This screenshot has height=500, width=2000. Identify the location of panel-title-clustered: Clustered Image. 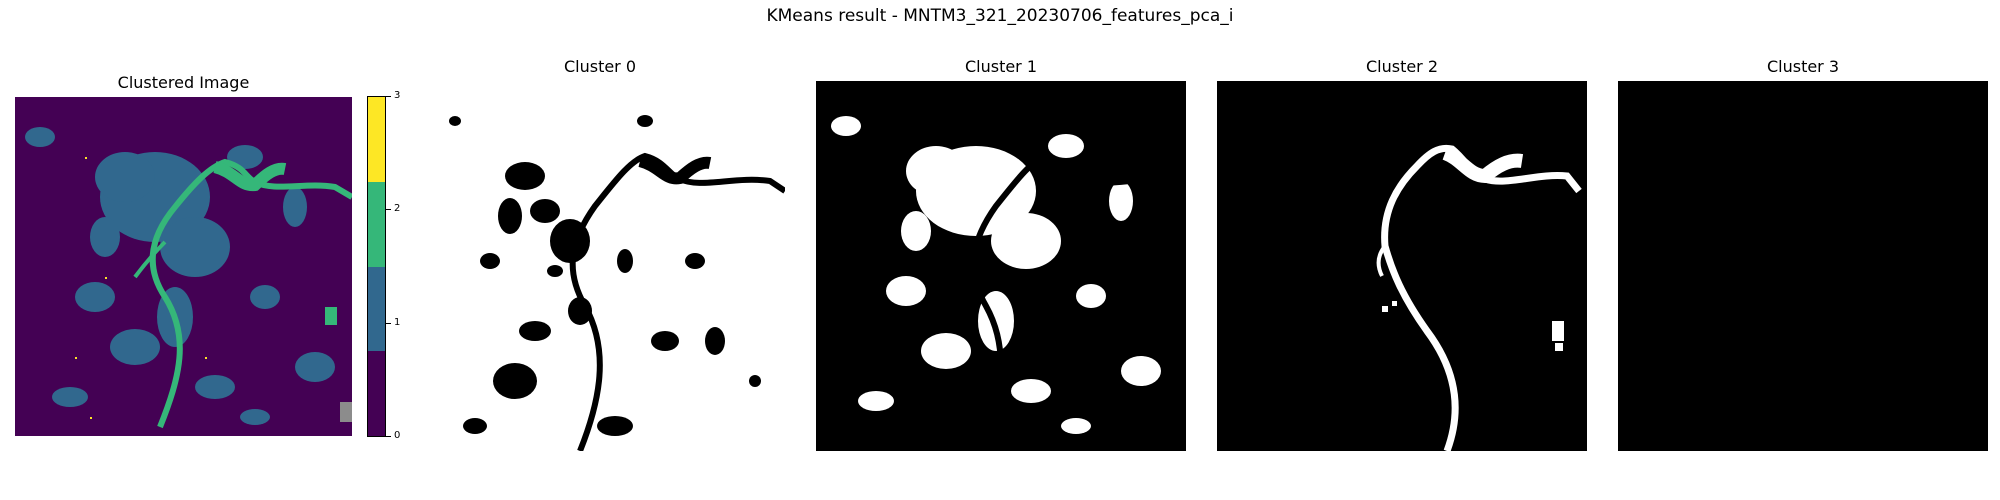
(183, 82).